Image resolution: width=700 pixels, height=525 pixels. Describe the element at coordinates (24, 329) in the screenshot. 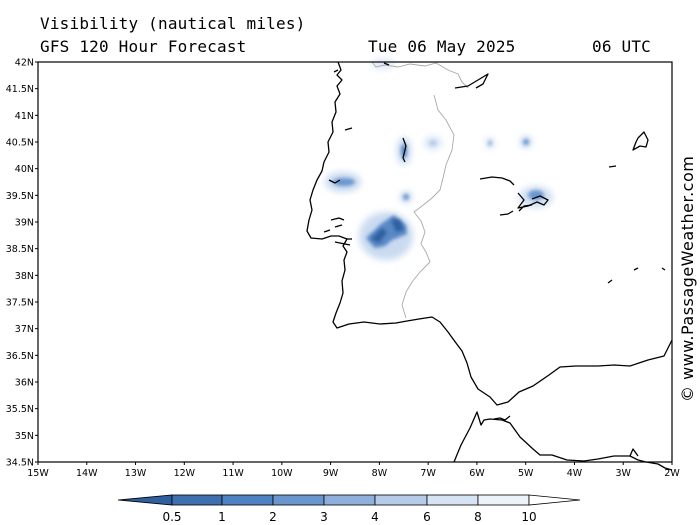

I see `lat-label: 37N` at that location.